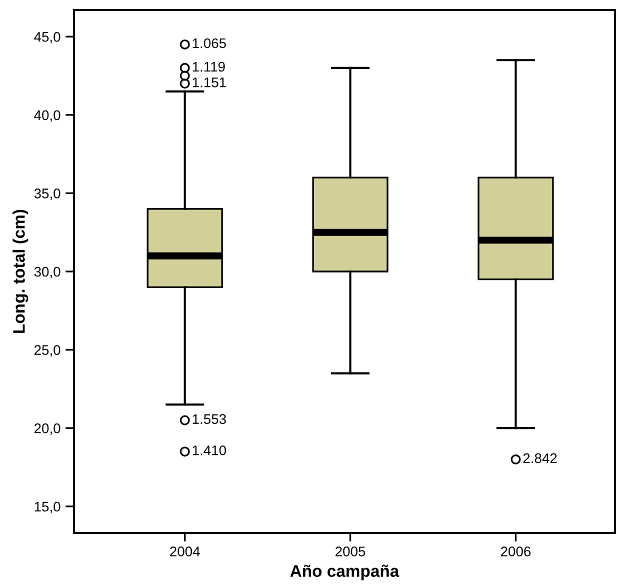 Image resolution: width=618 pixels, height=586 pixels. What do you see at coordinates (47, 508) in the screenshot?
I see `y-tick-label: 15,0` at bounding box center [47, 508].